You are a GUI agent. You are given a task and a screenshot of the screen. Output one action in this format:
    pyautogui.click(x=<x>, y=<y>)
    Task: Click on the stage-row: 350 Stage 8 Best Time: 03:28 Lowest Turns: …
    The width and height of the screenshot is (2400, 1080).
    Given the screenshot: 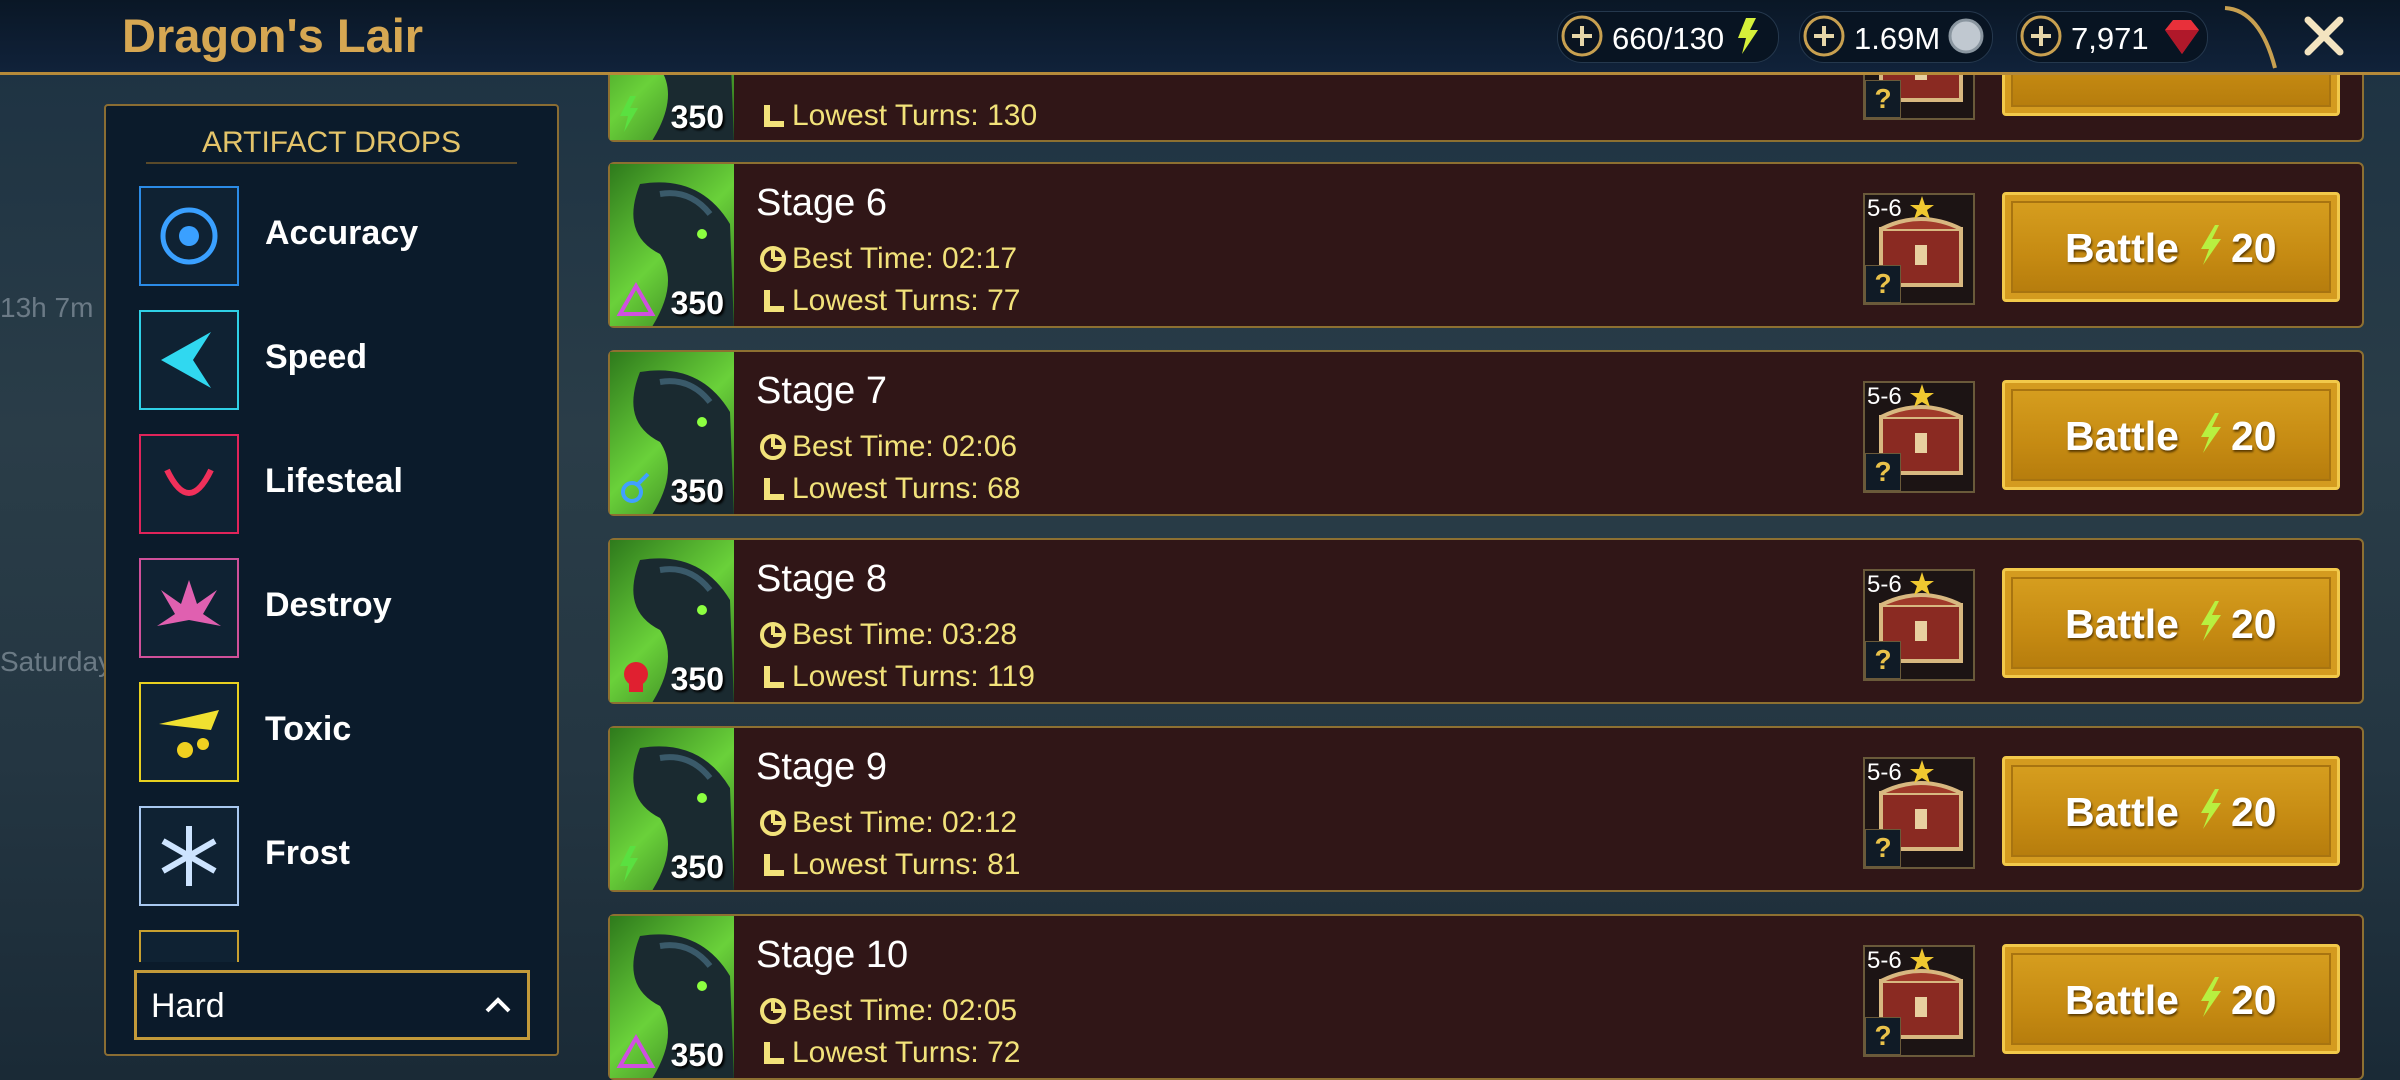 What is the action you would take?
    pyautogui.click(x=1486, y=621)
    